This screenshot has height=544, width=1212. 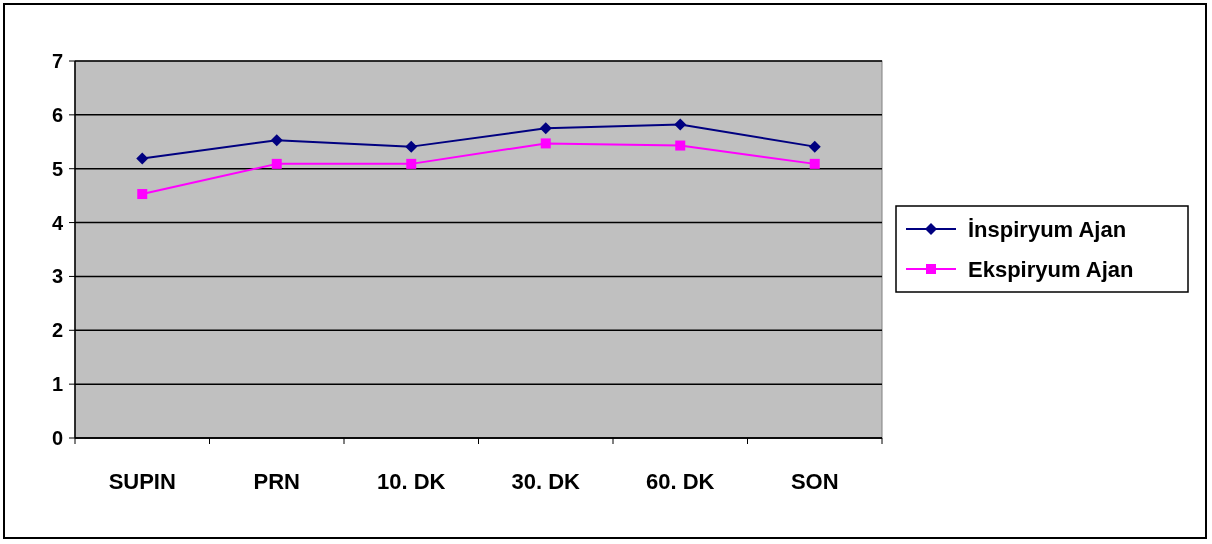 I want to click on x-tick-label: 60. DK, so click(x=680, y=481).